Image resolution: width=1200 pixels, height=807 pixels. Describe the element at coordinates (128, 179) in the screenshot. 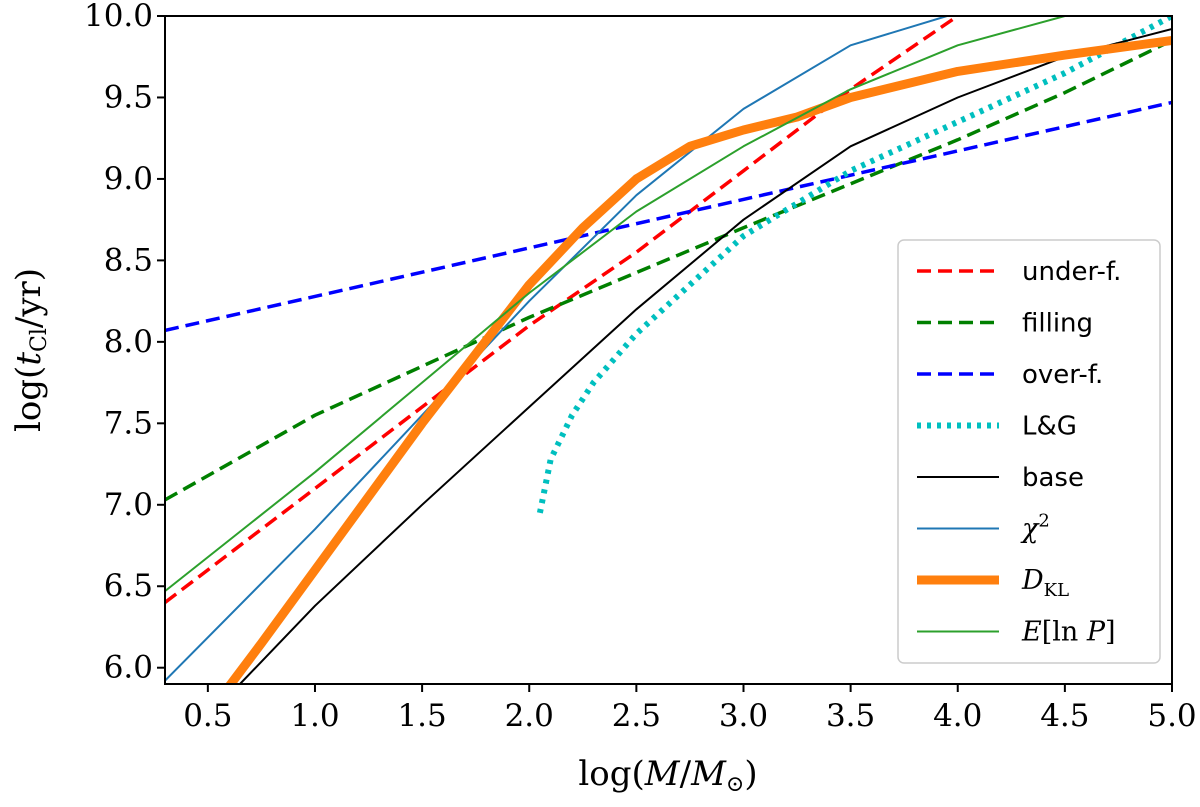

I see `y-tick-label: 9.0` at that location.